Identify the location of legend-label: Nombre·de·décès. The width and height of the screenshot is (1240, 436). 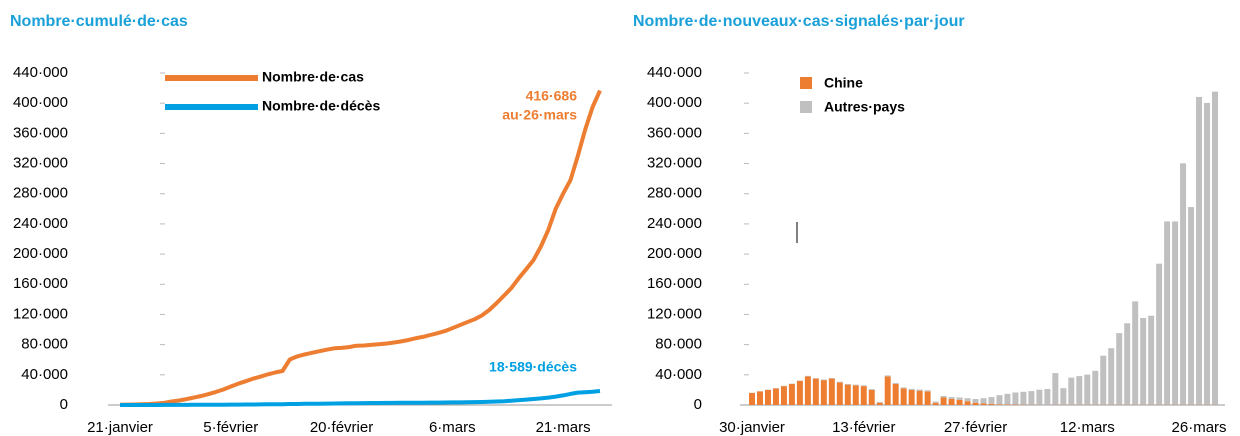
(321, 106).